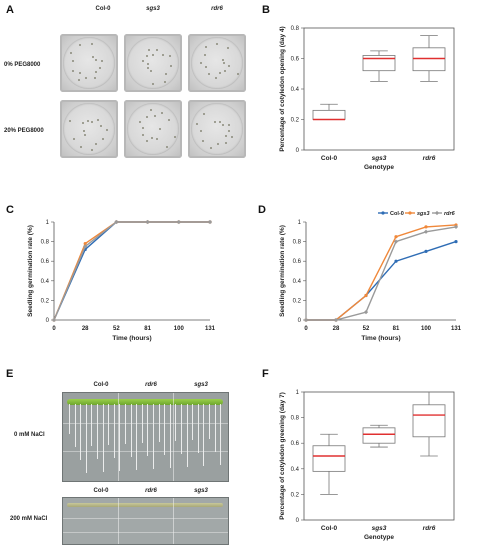 The height and width of the screenshot is (550, 477). What do you see at coordinates (29, 435) in the screenshot?
I see `panel-e-row-label-0: 0 mM NaCl` at bounding box center [29, 435].